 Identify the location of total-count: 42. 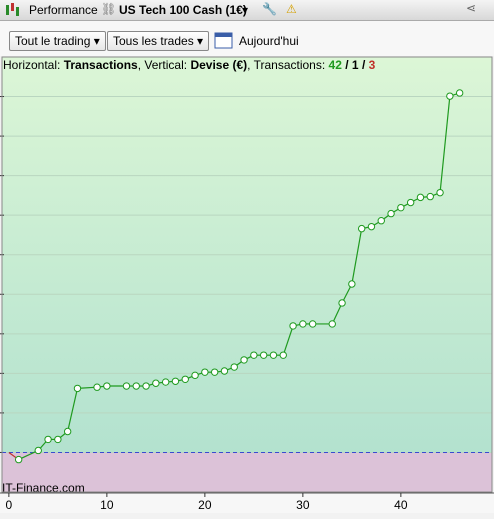
(335, 65).